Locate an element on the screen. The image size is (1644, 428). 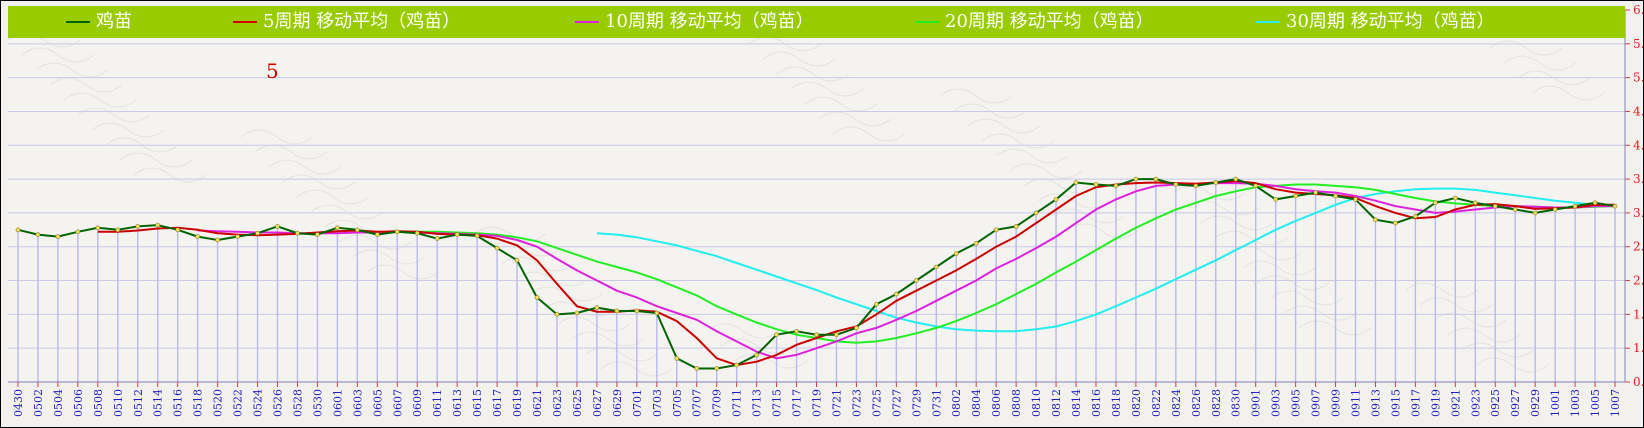
x-tick-label: 0713 is located at coordinates (757, 403).